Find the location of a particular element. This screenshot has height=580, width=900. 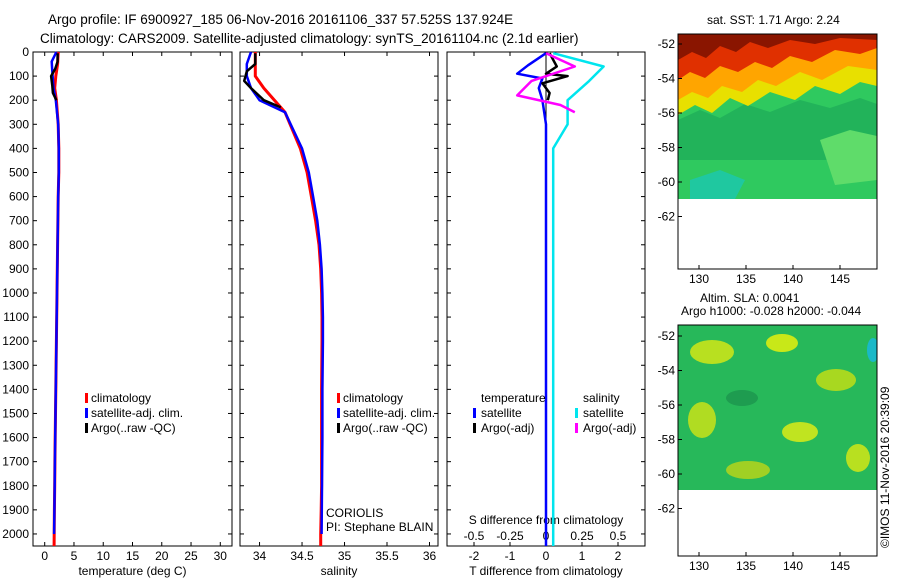

x-tick-label: 34 is located at coordinates (260, 556).